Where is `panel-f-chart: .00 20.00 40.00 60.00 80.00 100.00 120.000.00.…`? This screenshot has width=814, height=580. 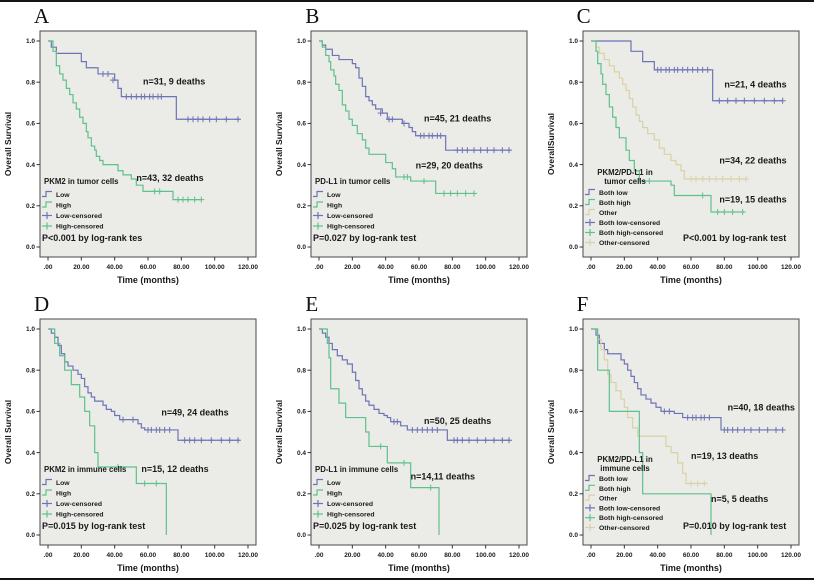 panel-f-chart: .00 20.00 40.00 60.00 80.00 100.00 120.000.00.… is located at coordinates (673, 445).